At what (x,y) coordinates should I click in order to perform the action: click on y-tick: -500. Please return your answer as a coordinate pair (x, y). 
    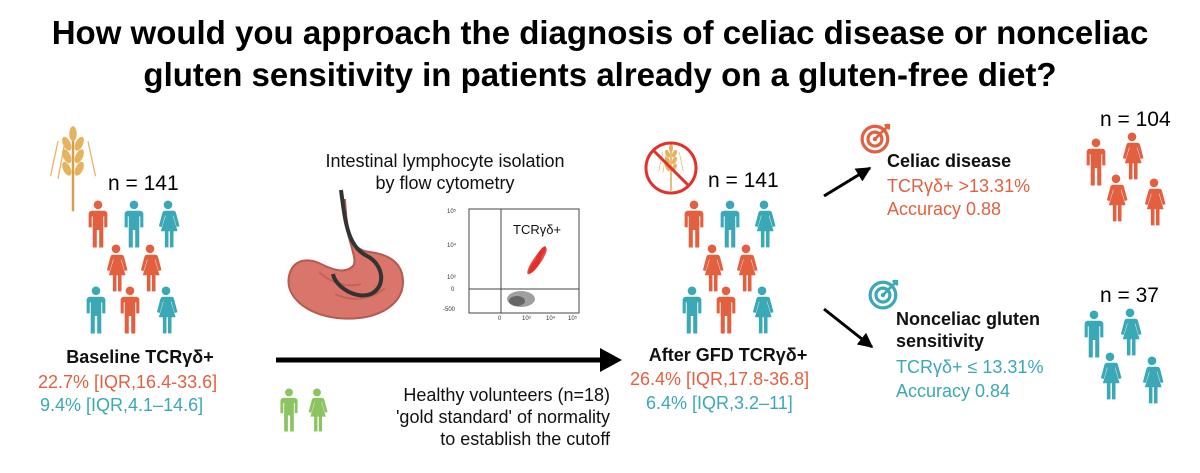
    Looking at the image, I should click on (449, 310).